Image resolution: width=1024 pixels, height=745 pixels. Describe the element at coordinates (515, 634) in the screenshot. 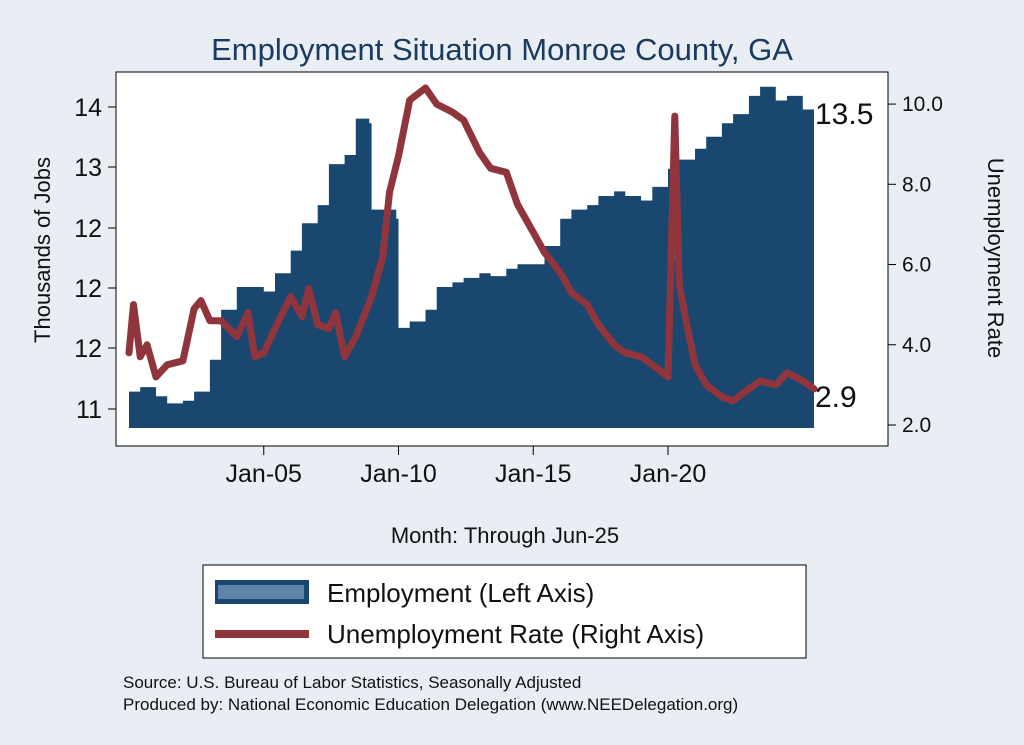

I see `legend-unemployment-label: Unemployment Rate (Right Axis)` at that location.